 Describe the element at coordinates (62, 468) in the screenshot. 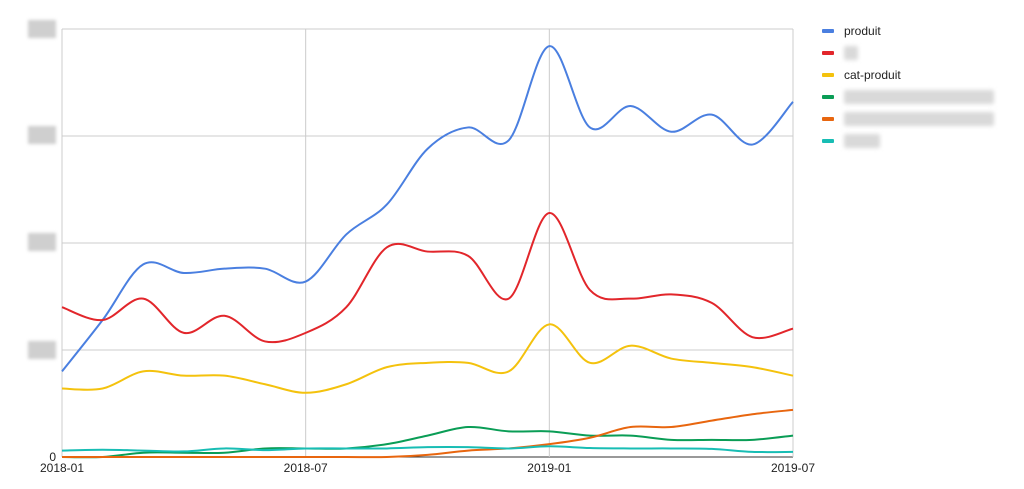

I see `x-tick-label: 2018-01` at that location.